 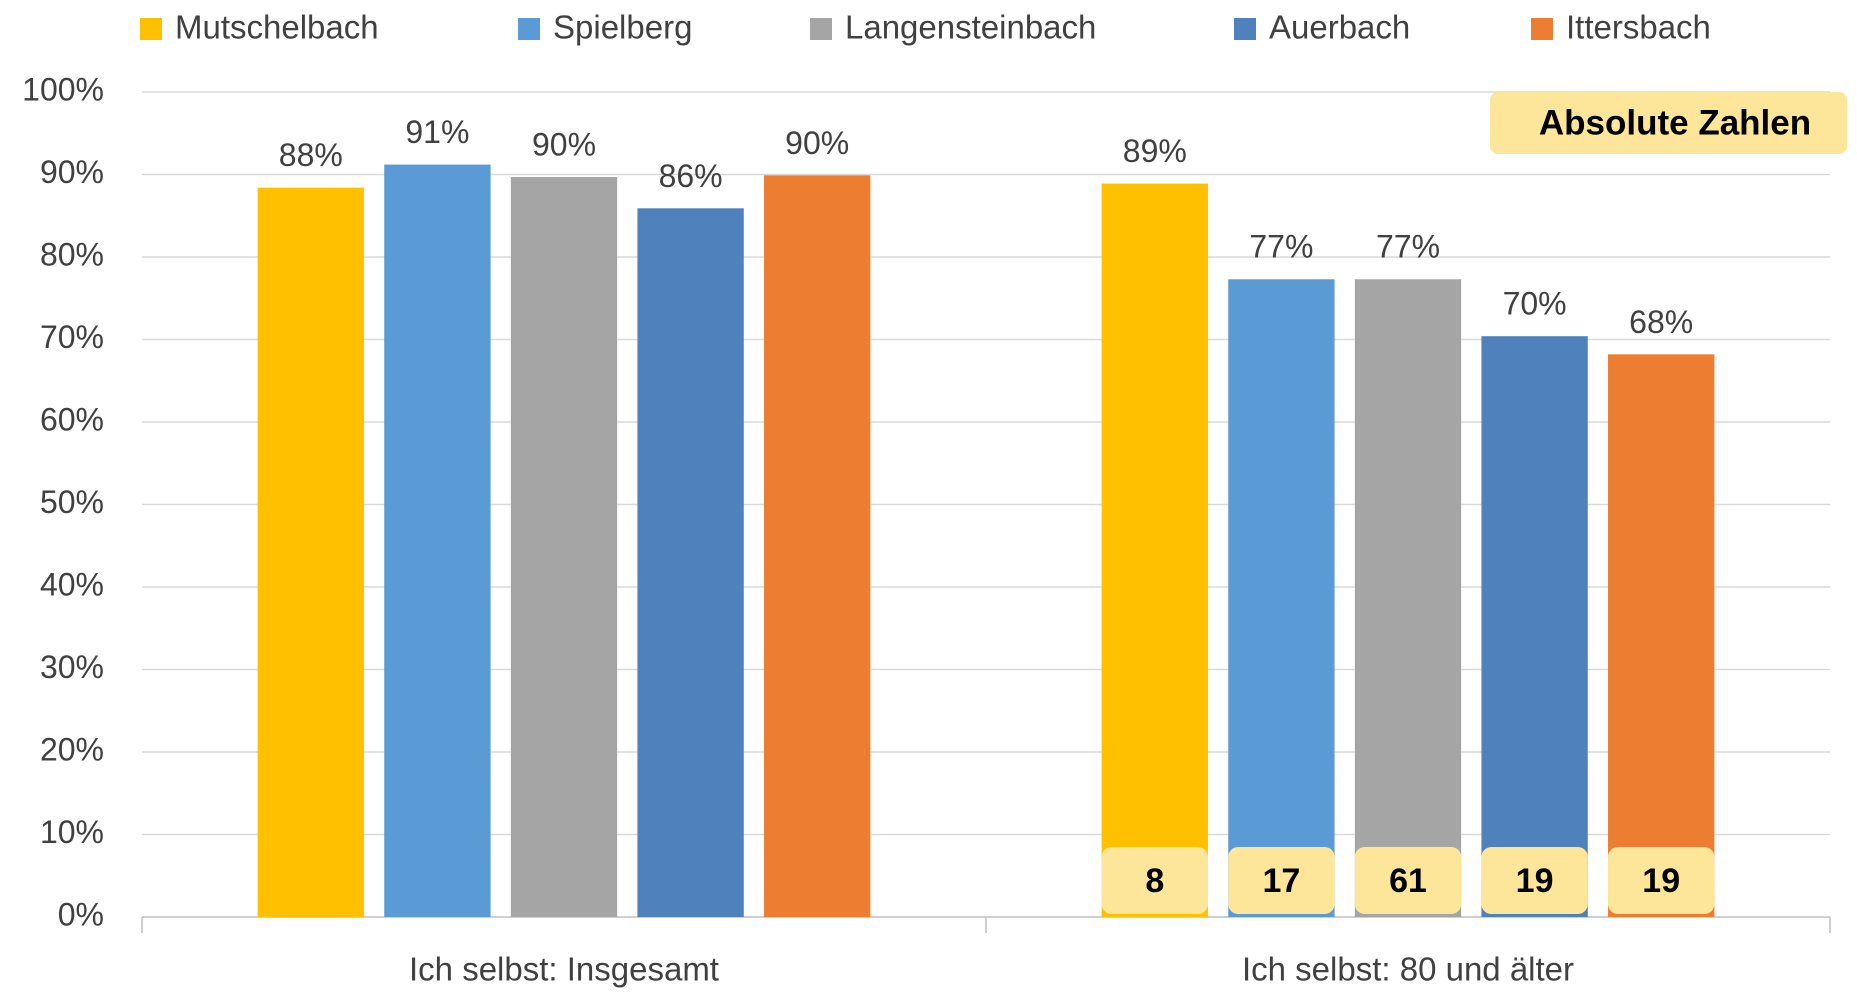 What do you see at coordinates (1661, 322) in the screenshot?
I see `data-label: 68%` at bounding box center [1661, 322].